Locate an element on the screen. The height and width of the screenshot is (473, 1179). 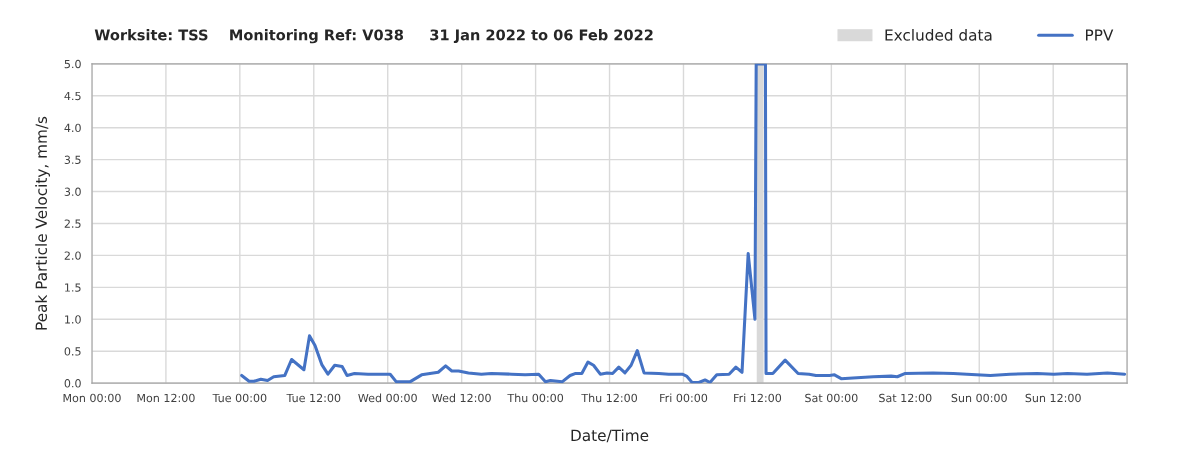
y-tick-label: 4.0 is located at coordinates (72, 128).